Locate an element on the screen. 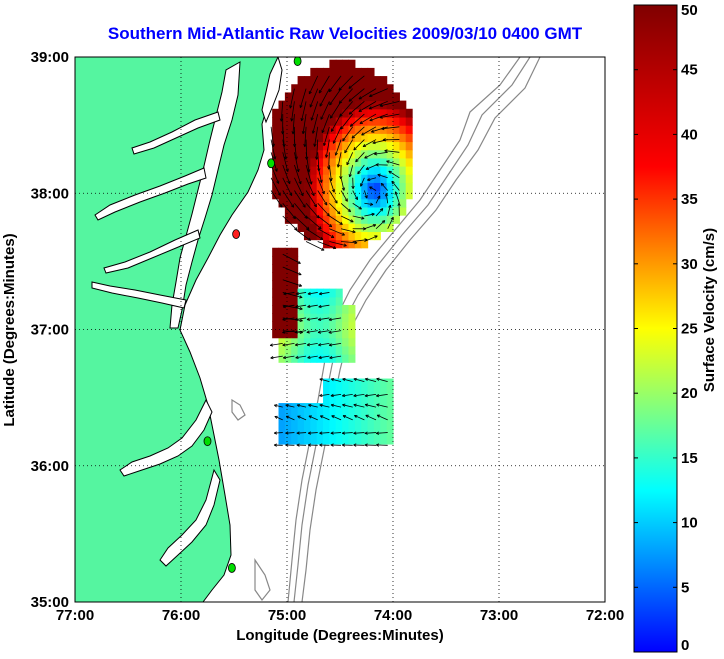  x-axis-label: Longitude (Degrees:Minutes) is located at coordinates (340, 635).